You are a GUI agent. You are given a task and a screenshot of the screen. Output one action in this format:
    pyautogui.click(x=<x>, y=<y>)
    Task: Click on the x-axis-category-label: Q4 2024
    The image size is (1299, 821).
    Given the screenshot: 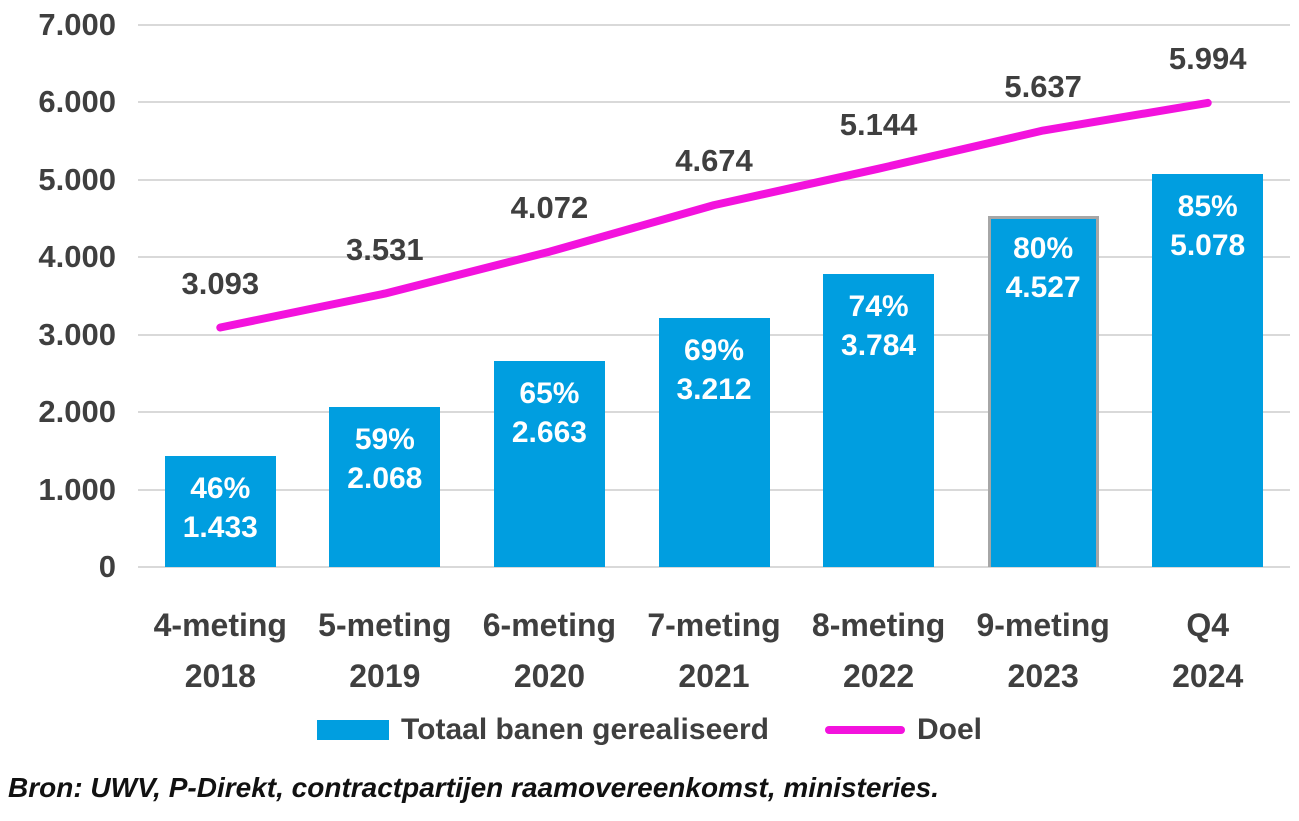 What is the action you would take?
    pyautogui.click(x=1208, y=650)
    